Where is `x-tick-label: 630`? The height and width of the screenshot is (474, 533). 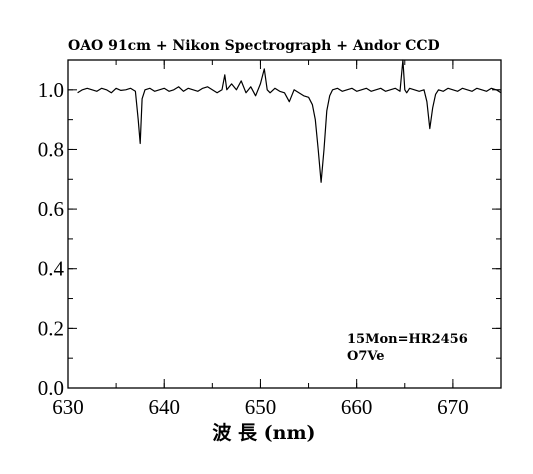 x-tick-label: 630 is located at coordinates (68, 407).